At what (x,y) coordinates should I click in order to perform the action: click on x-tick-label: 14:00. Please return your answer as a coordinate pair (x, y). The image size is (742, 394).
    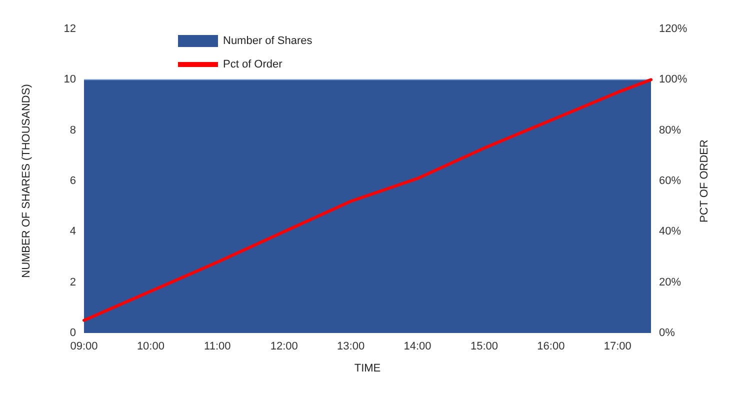
    Looking at the image, I should click on (418, 346).